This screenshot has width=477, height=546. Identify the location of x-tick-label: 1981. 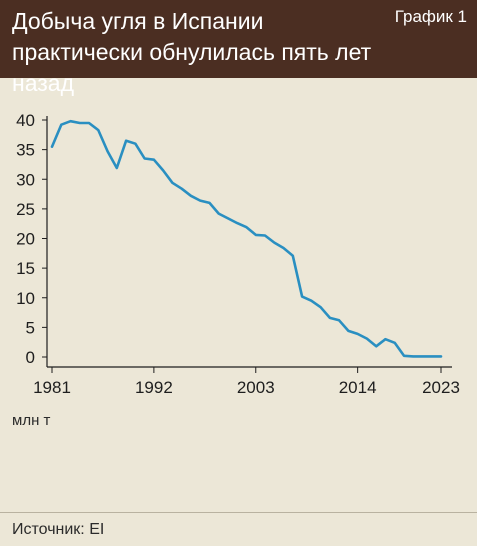
(52, 387).